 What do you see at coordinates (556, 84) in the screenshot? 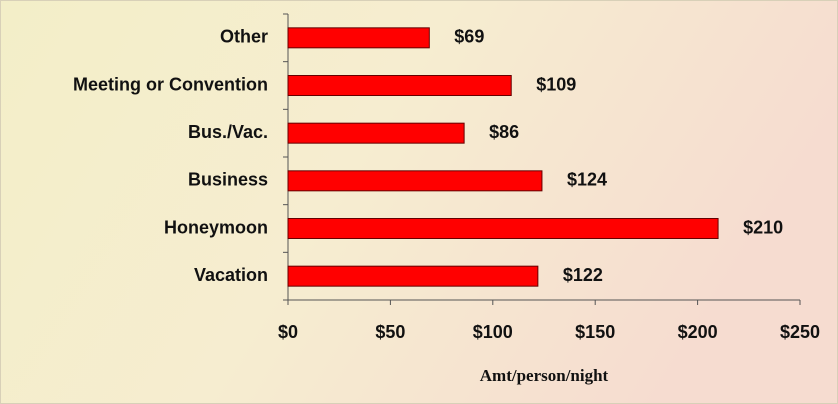
I see `value-label: $109` at bounding box center [556, 84].